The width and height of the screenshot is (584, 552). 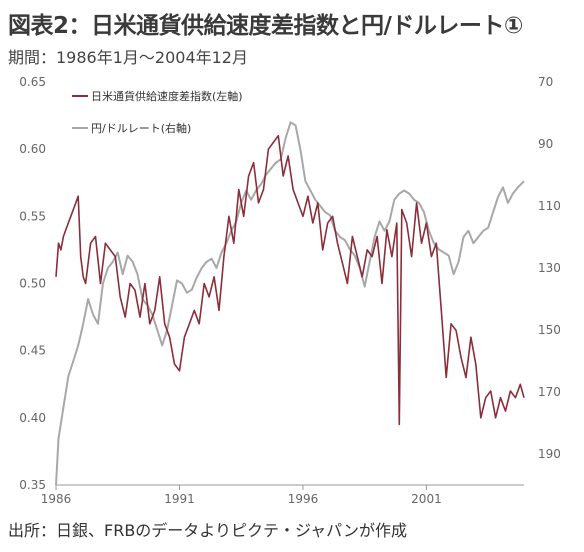 I want to click on legend-label-yen: 円/ドルレート(右軸), so click(x=141, y=128).